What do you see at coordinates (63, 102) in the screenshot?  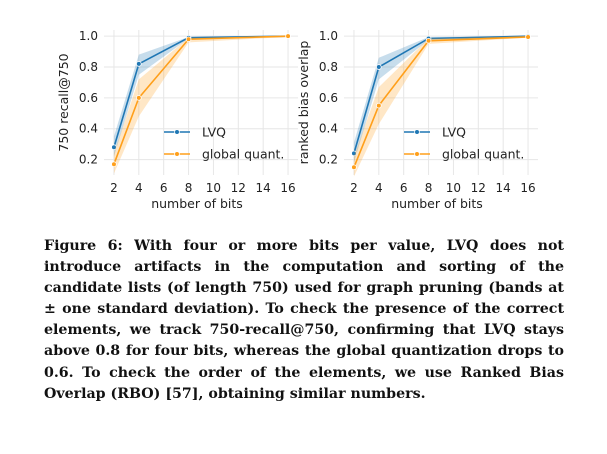 I see `y-axis-label: 750 recall@750` at bounding box center [63, 102].